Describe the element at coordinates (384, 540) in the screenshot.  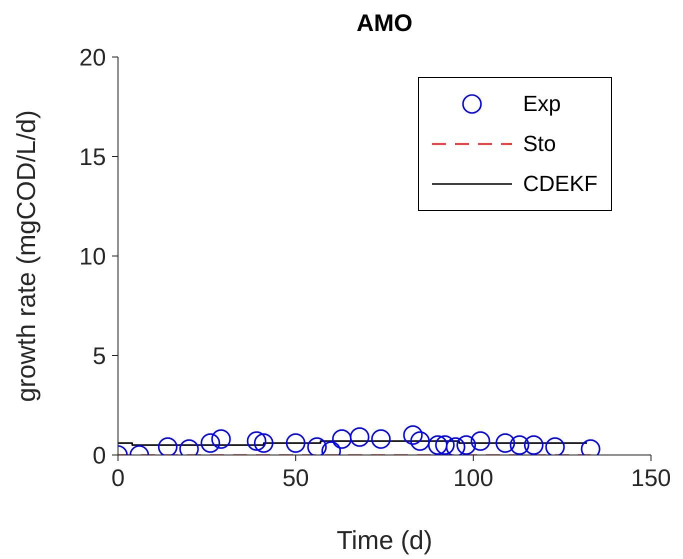
I see `x-axis-title: Time (d)` at that location.